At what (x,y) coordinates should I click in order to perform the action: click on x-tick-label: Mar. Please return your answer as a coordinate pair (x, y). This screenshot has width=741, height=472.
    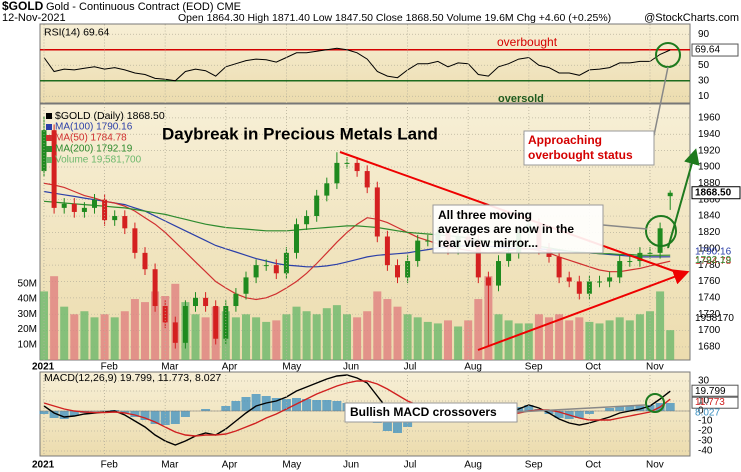
    Looking at the image, I should click on (170, 367).